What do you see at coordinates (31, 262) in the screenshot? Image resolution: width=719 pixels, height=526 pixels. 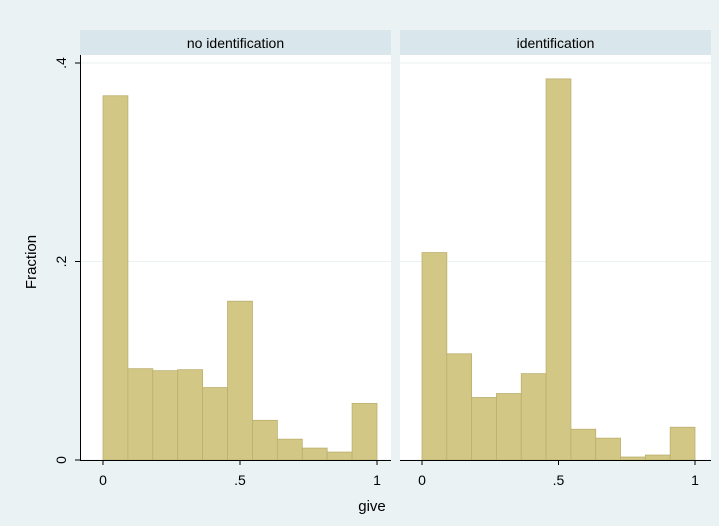 I see `y-axis-label: Fraction` at bounding box center [31, 262].